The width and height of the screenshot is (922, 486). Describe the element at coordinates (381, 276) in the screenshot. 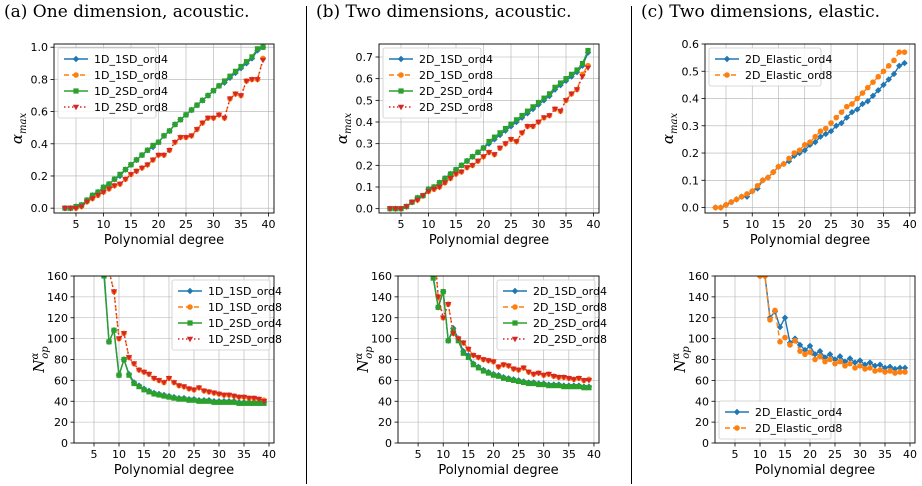

I see `y-tick-label: 160` at that location.